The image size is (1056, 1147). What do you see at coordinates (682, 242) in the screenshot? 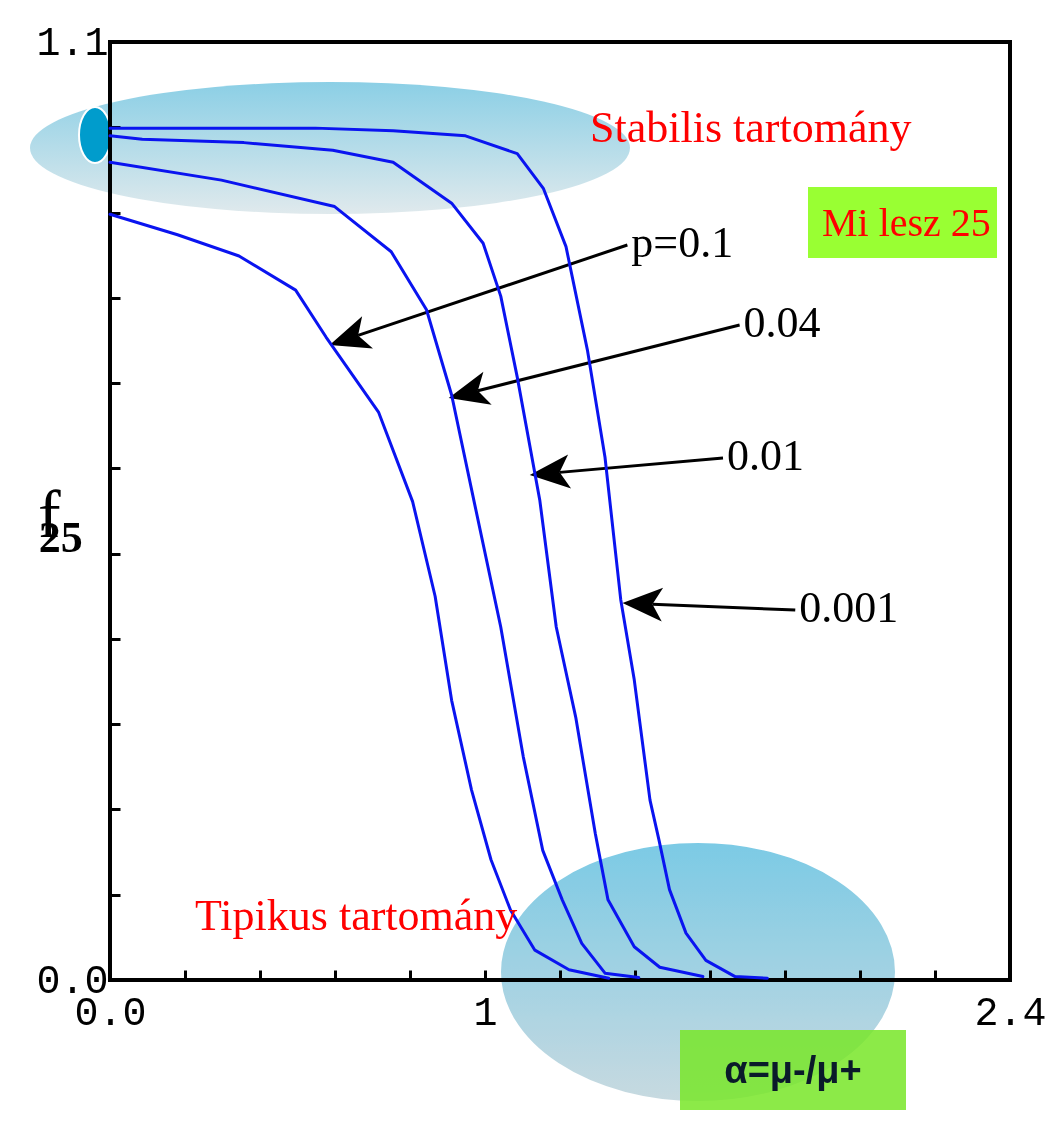
I see `annotation: p=0.1` at bounding box center [682, 242].